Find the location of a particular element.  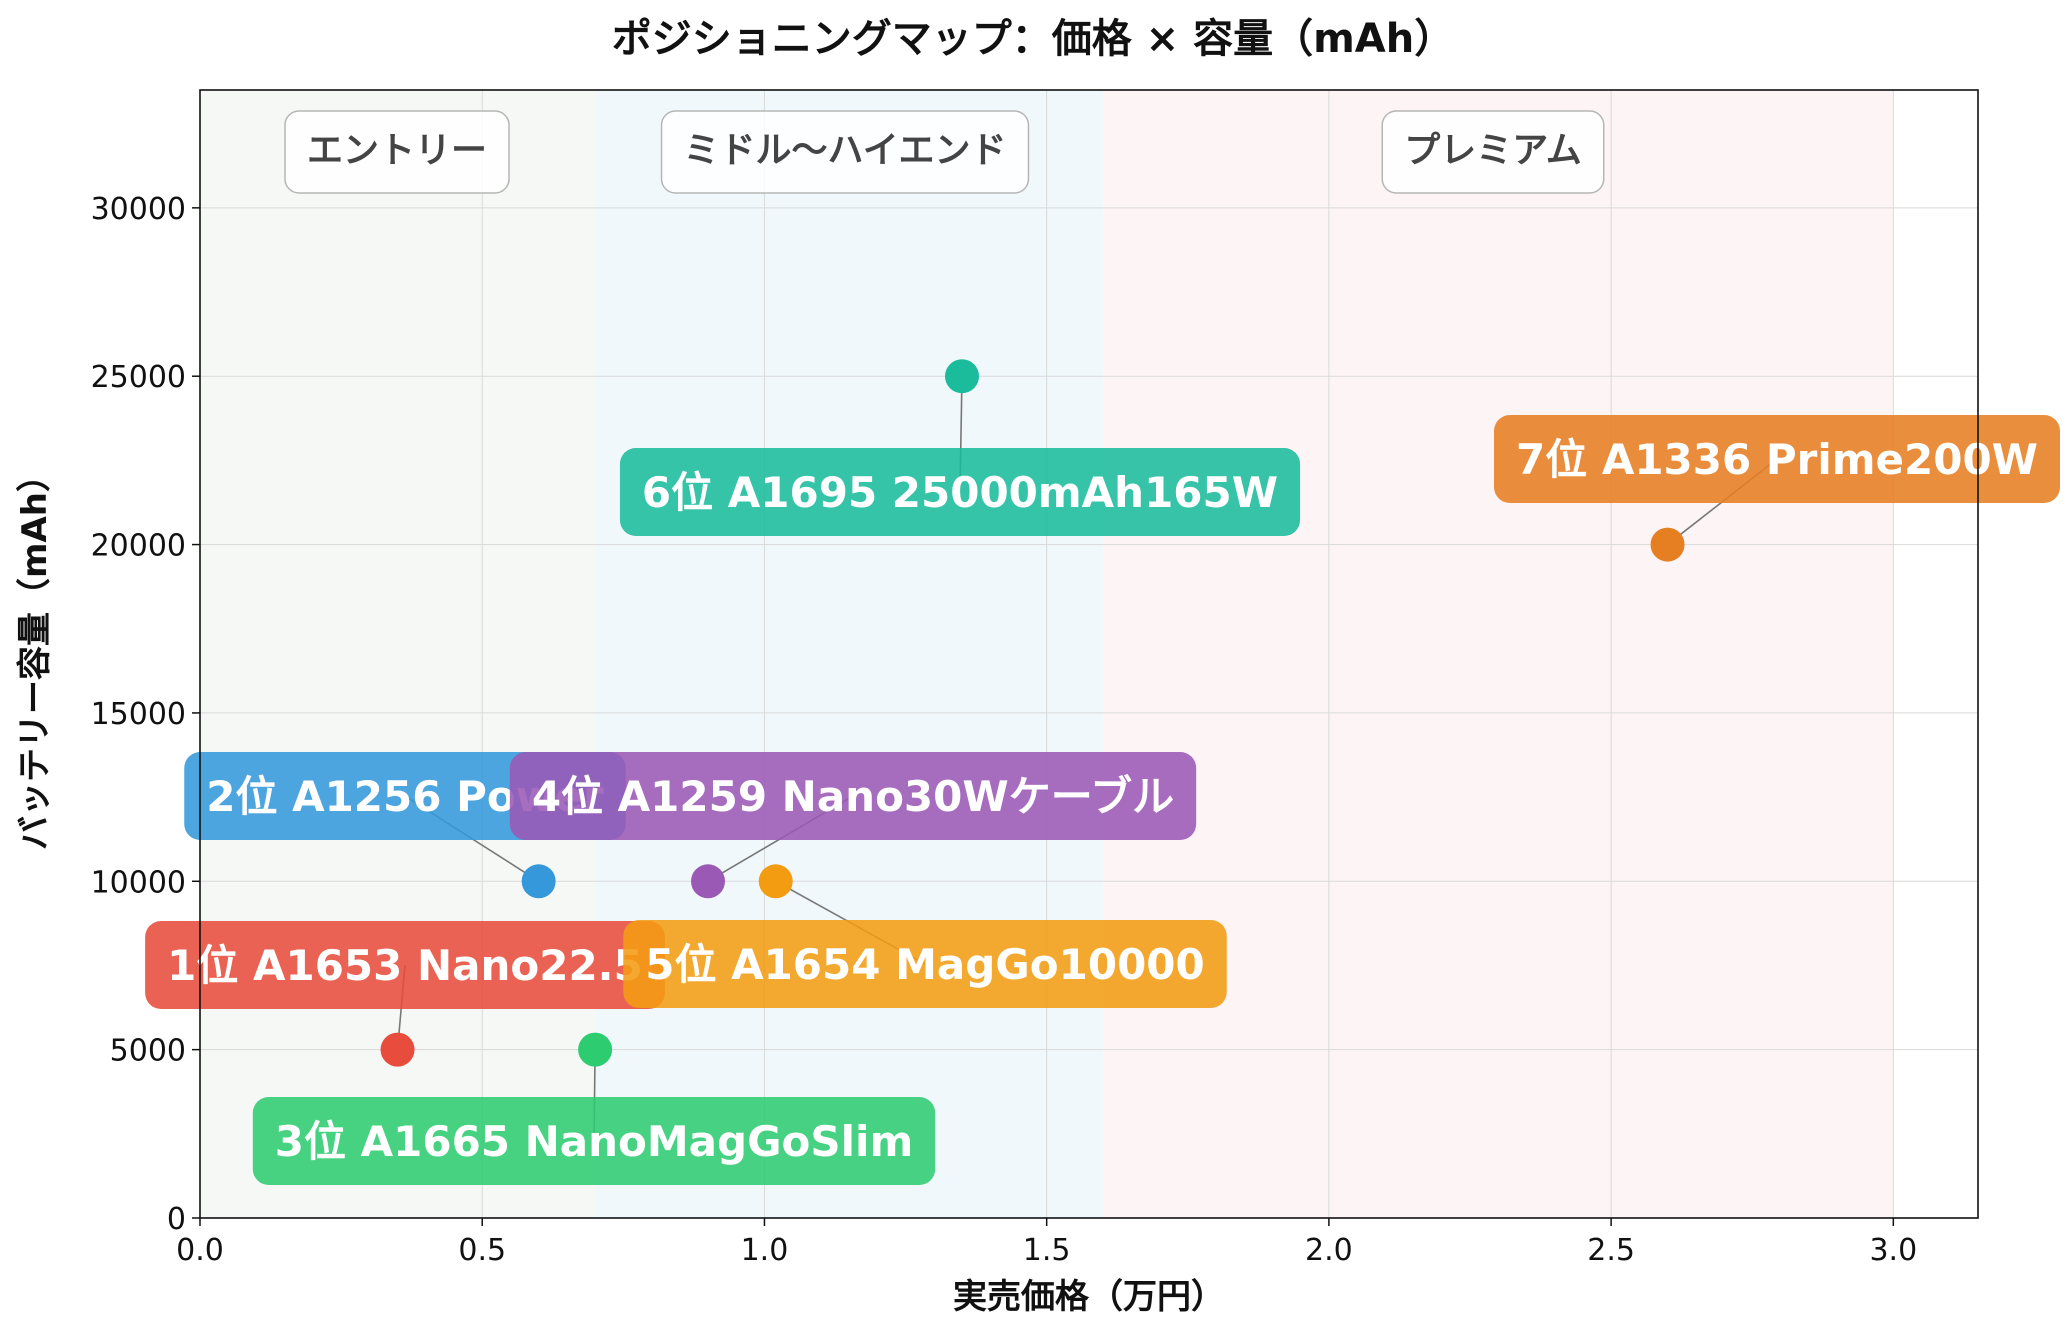

x-tick-label: 3.0 is located at coordinates (1893, 1250).